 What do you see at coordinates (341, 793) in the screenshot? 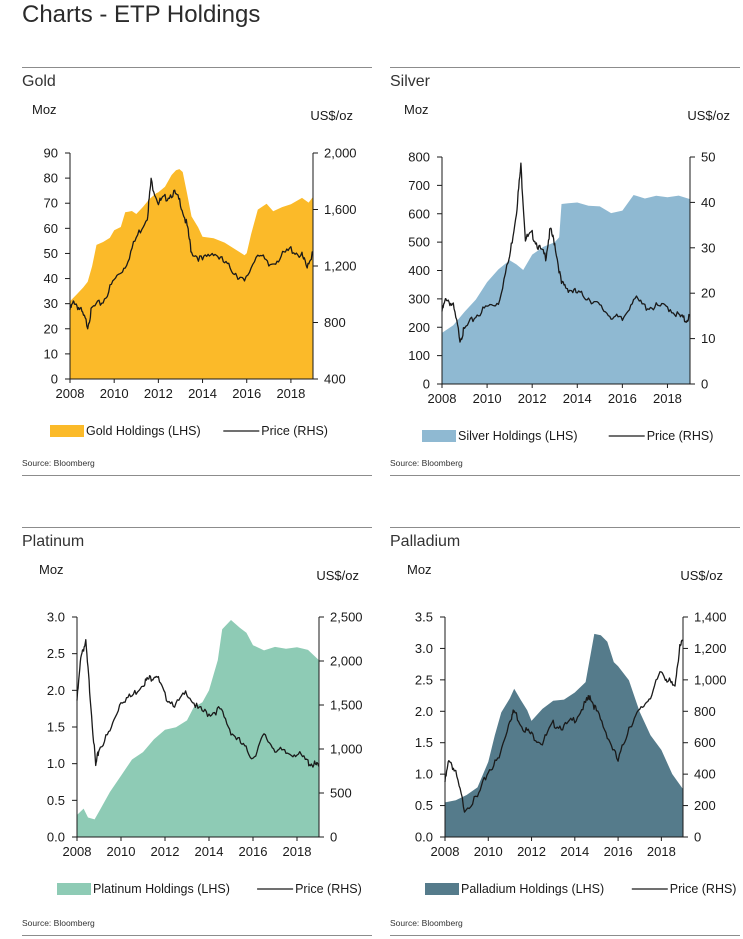
I see `right-tick-label: 500` at bounding box center [341, 793].